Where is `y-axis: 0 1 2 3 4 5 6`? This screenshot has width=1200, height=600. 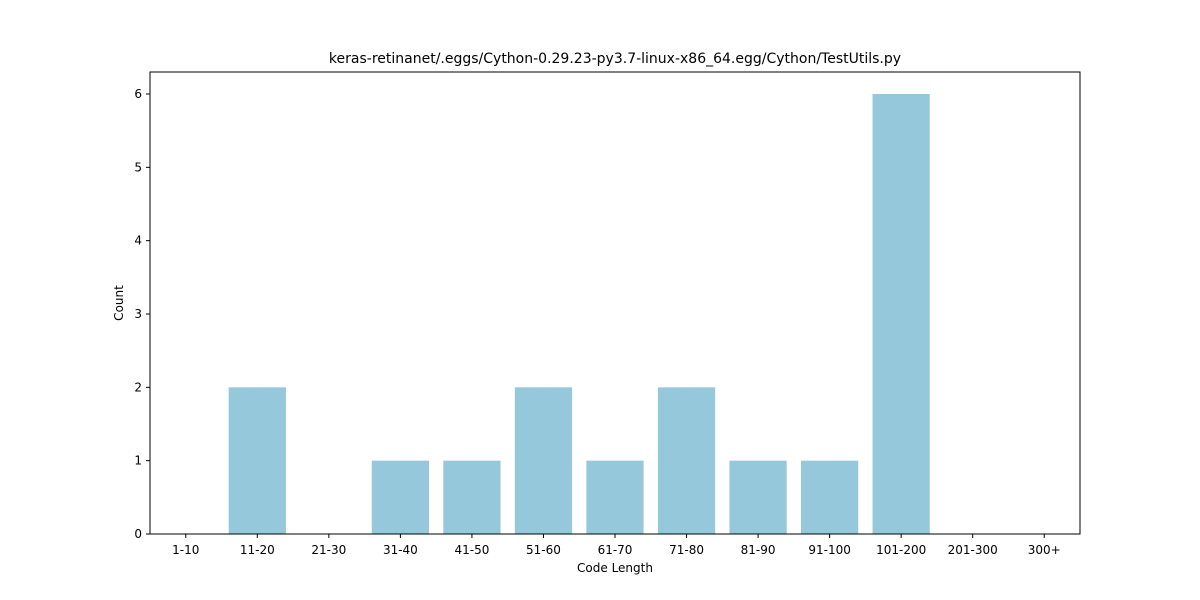 y-axis: 0 1 2 3 4 5 6 is located at coordinates (142, 314).